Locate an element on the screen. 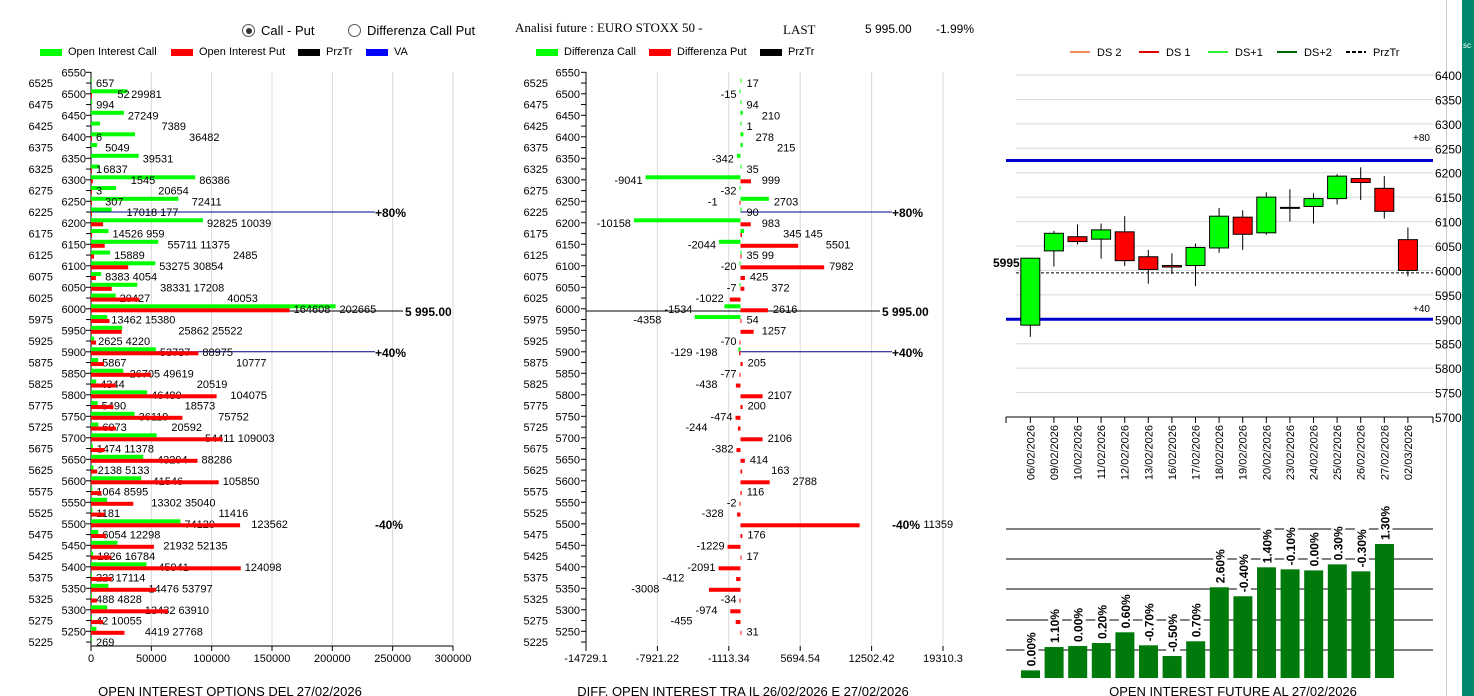 The width and height of the screenshot is (1474, 696). call-diff-label: 2703 is located at coordinates (786, 202).